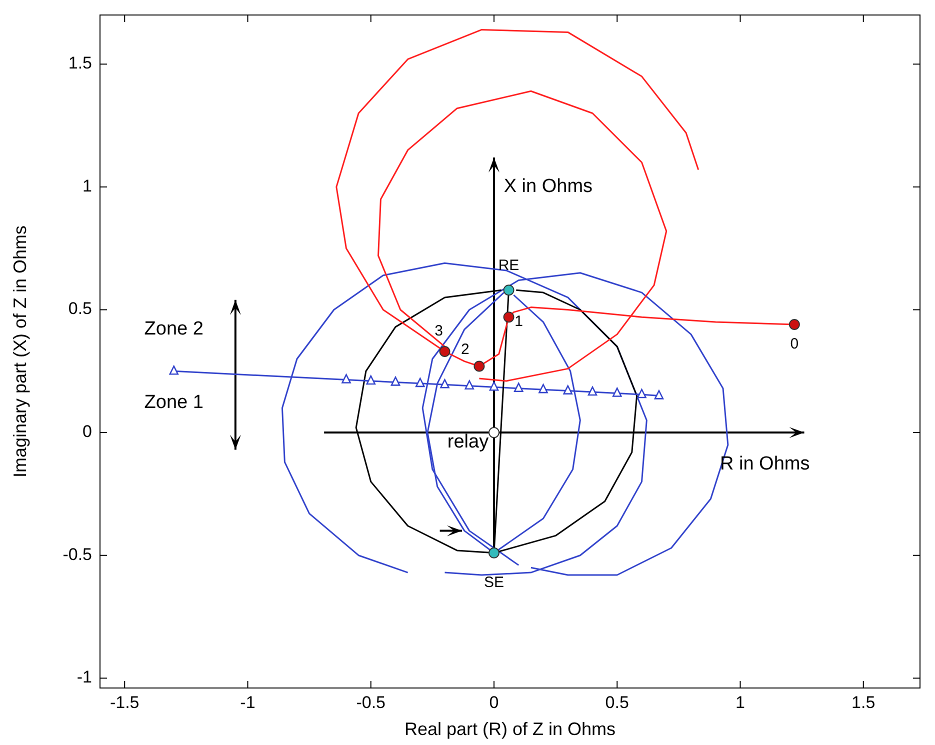  I want to click on x-tick-label: 1, so click(740, 702).